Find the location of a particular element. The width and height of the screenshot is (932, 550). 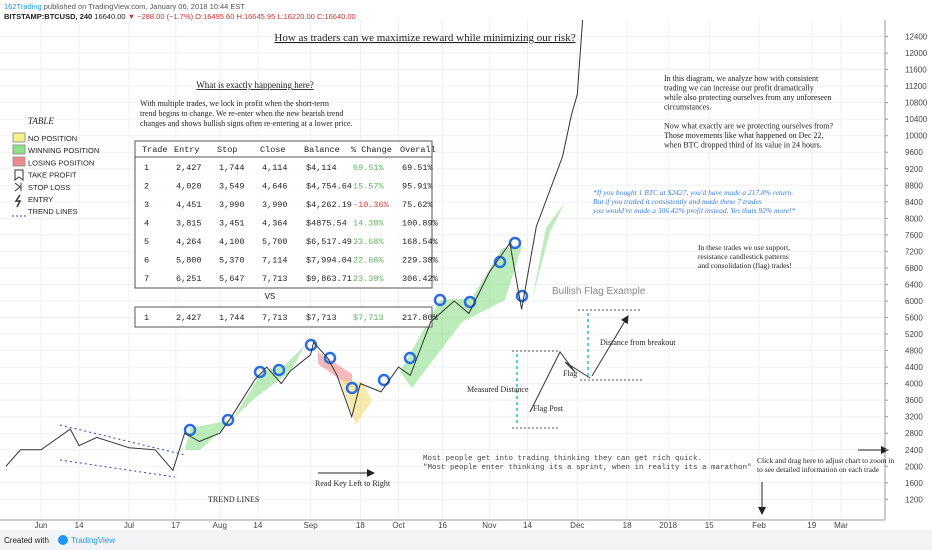

footer-text: Created with is located at coordinates (26, 540).